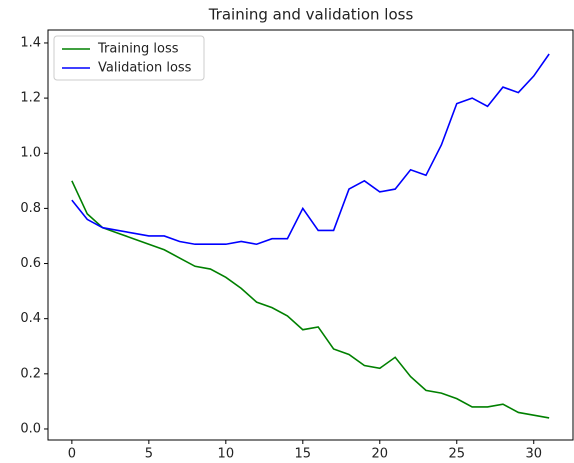 This screenshot has width=574, height=463. Describe the element at coordinates (129, 58) in the screenshot. I see `legend-box` at that location.